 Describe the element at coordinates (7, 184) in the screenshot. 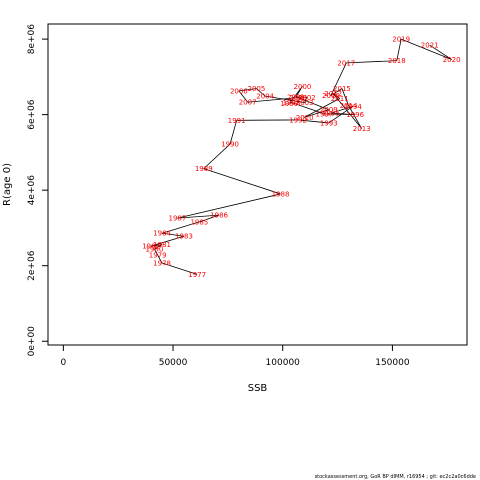

I see `y-axis-title: R(age 0)` at that location.